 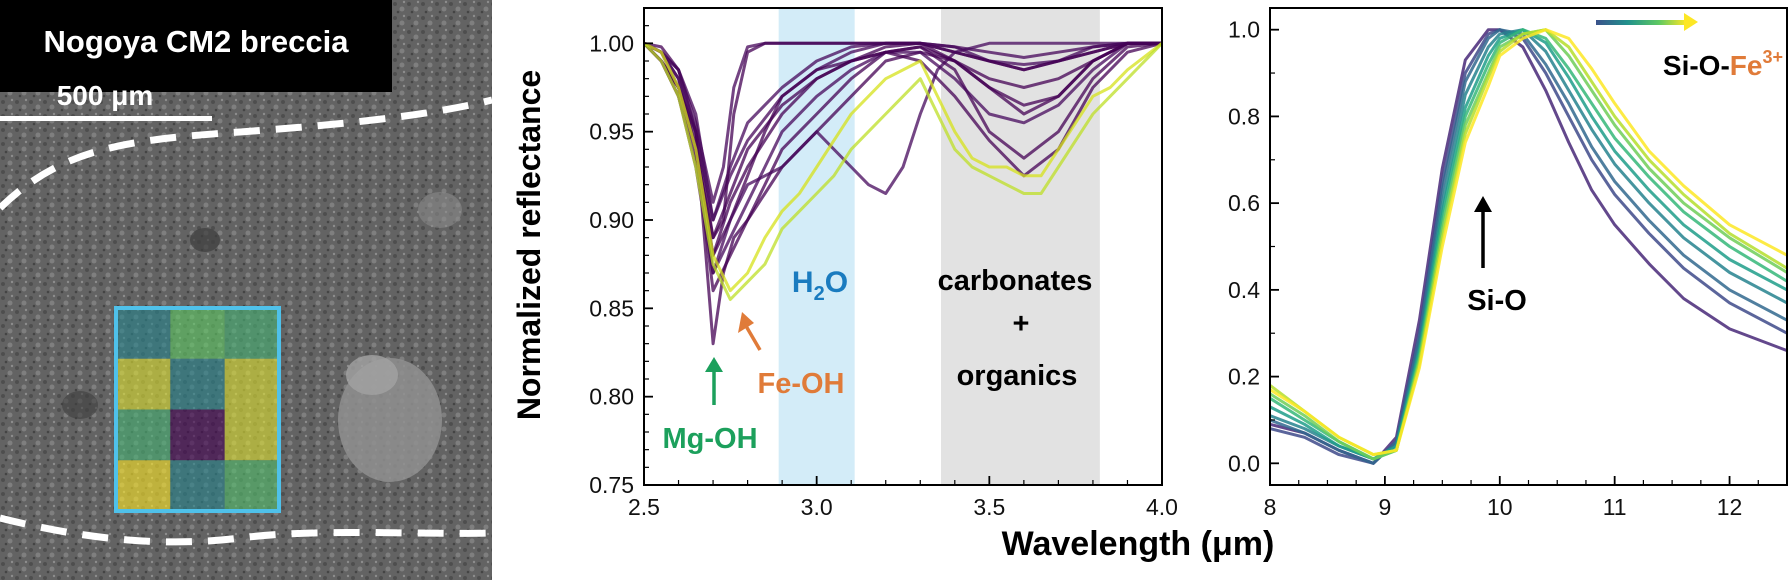 I want to click on y-tick-label: 0.2, so click(x=1244, y=377).